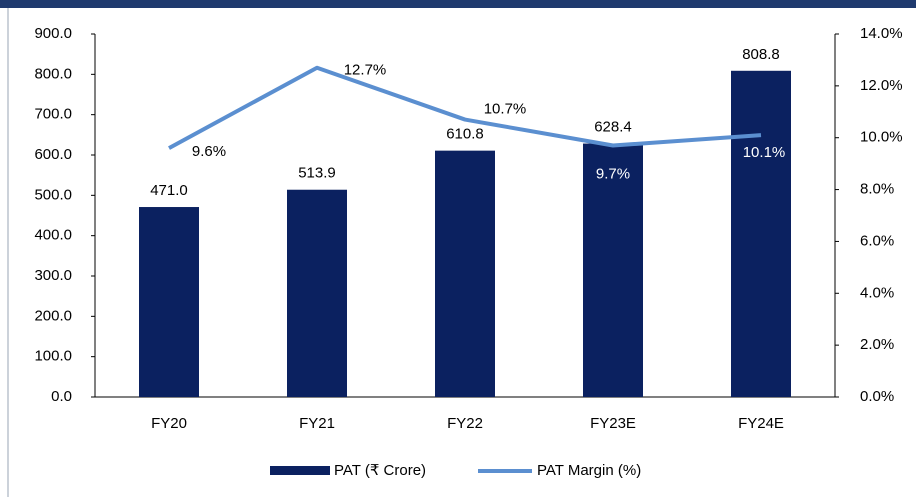  What do you see at coordinates (877, 344) in the screenshot?
I see `y2-tick-label: 2.0%` at bounding box center [877, 344].